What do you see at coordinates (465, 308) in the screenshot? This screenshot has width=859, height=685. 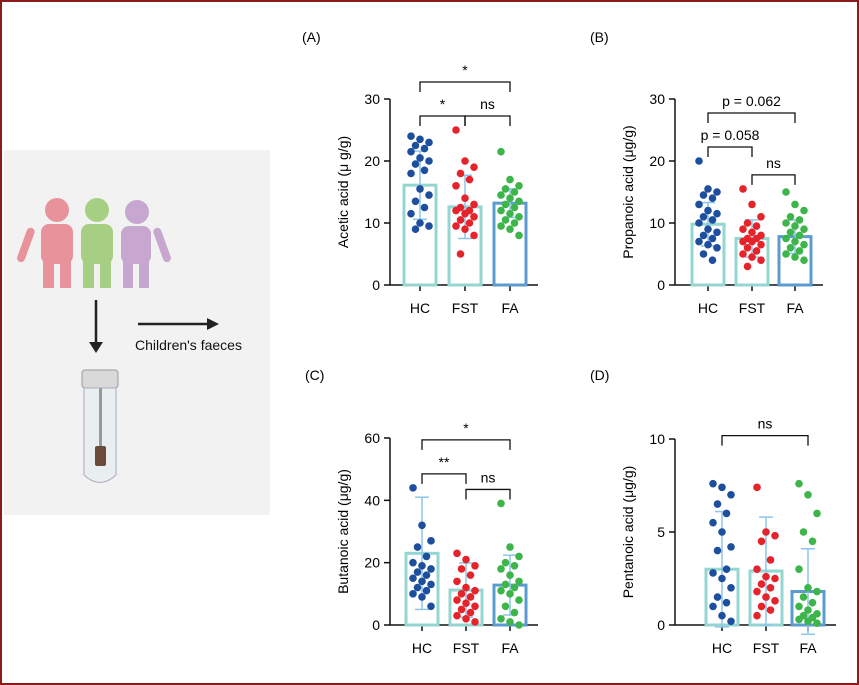 I see `x-tick-label: FST` at bounding box center [465, 308].